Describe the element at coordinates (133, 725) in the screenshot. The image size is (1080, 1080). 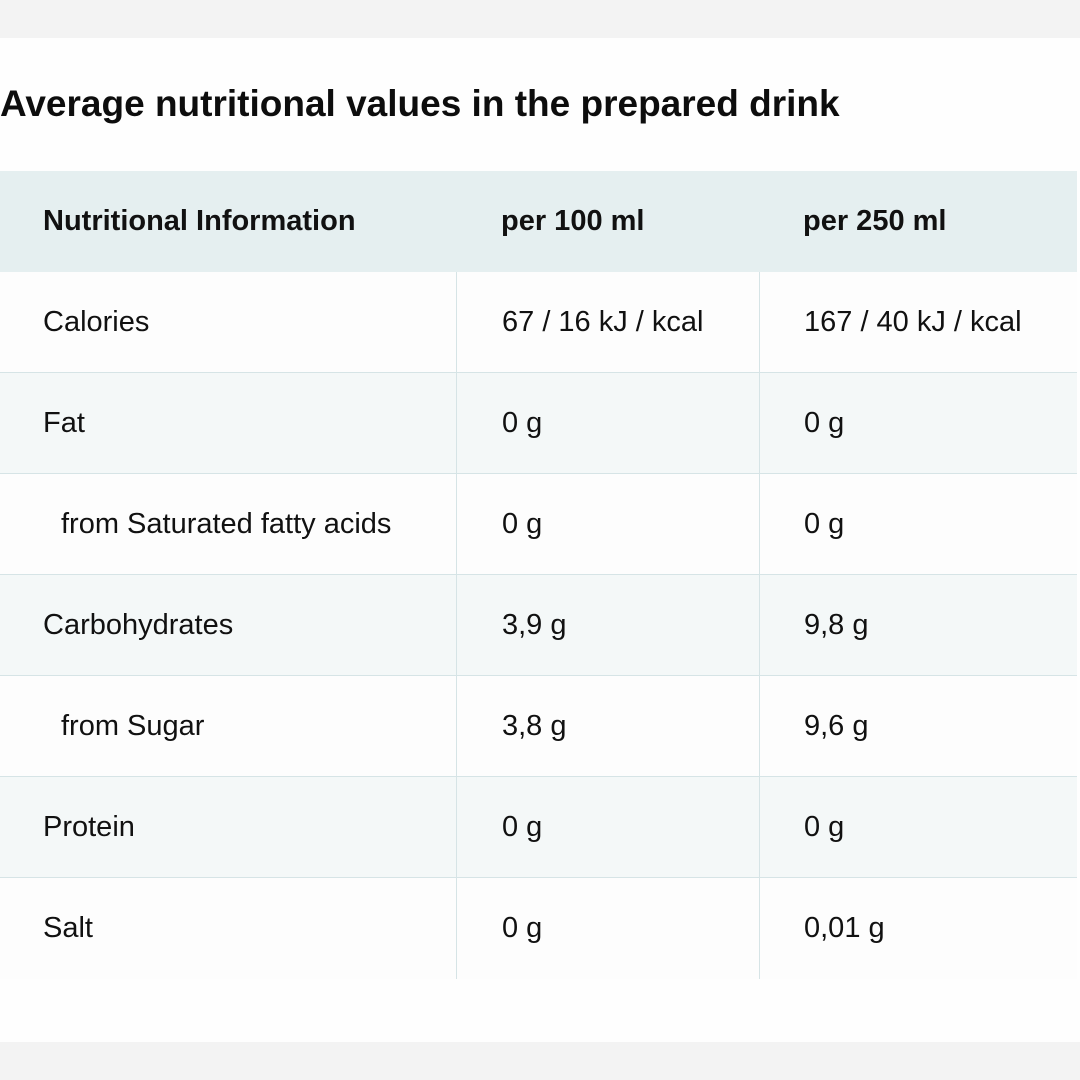
I see `row-label: from Sugar` at that location.